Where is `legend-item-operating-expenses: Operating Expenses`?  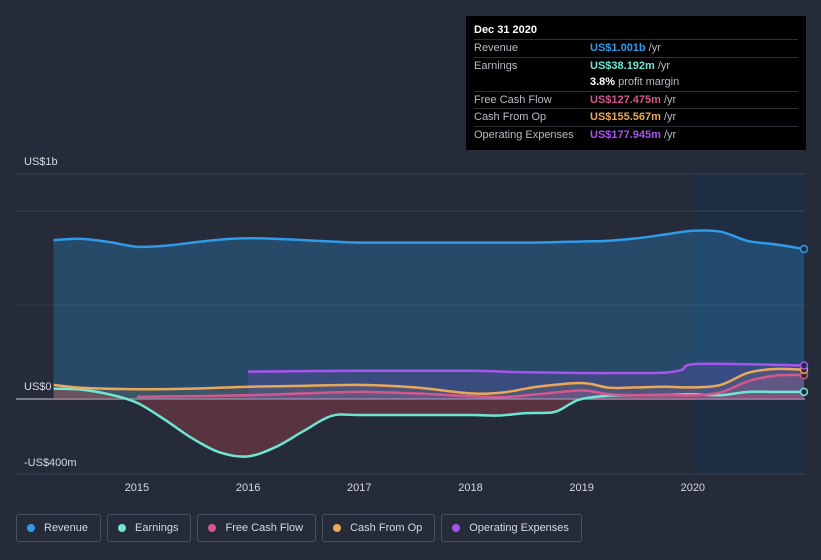 legend-item-operating-expenses: Operating Expenses is located at coordinates (511, 528).